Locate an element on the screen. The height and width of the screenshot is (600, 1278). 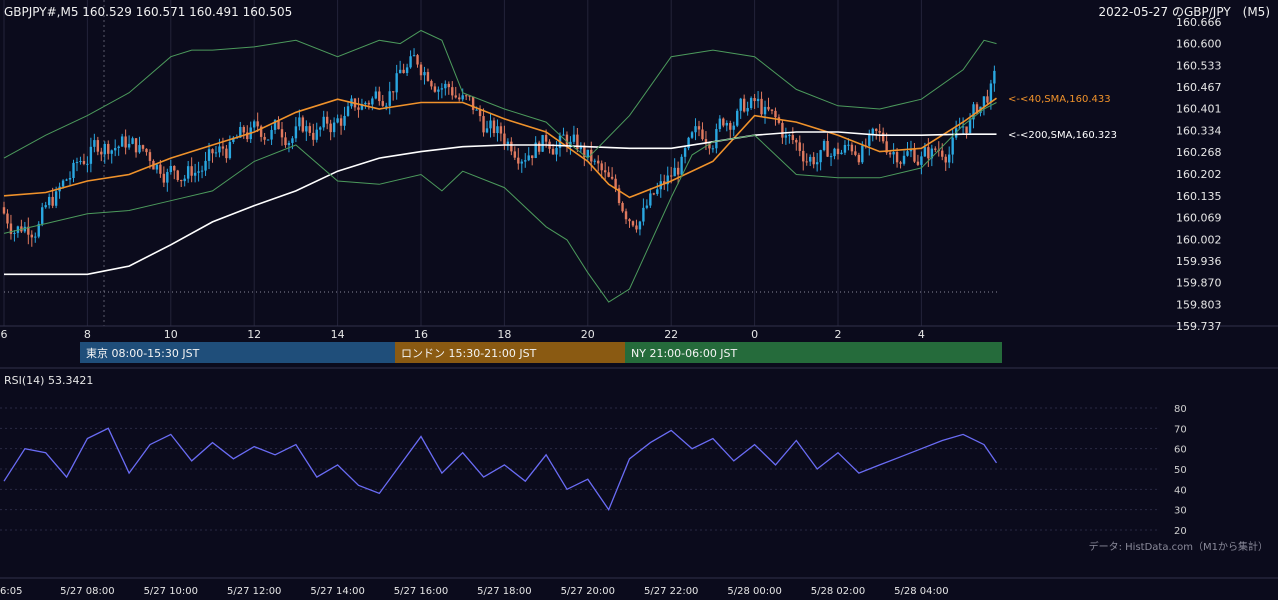
time-tick-label: 5/28 02:00 is located at coordinates (838, 591).